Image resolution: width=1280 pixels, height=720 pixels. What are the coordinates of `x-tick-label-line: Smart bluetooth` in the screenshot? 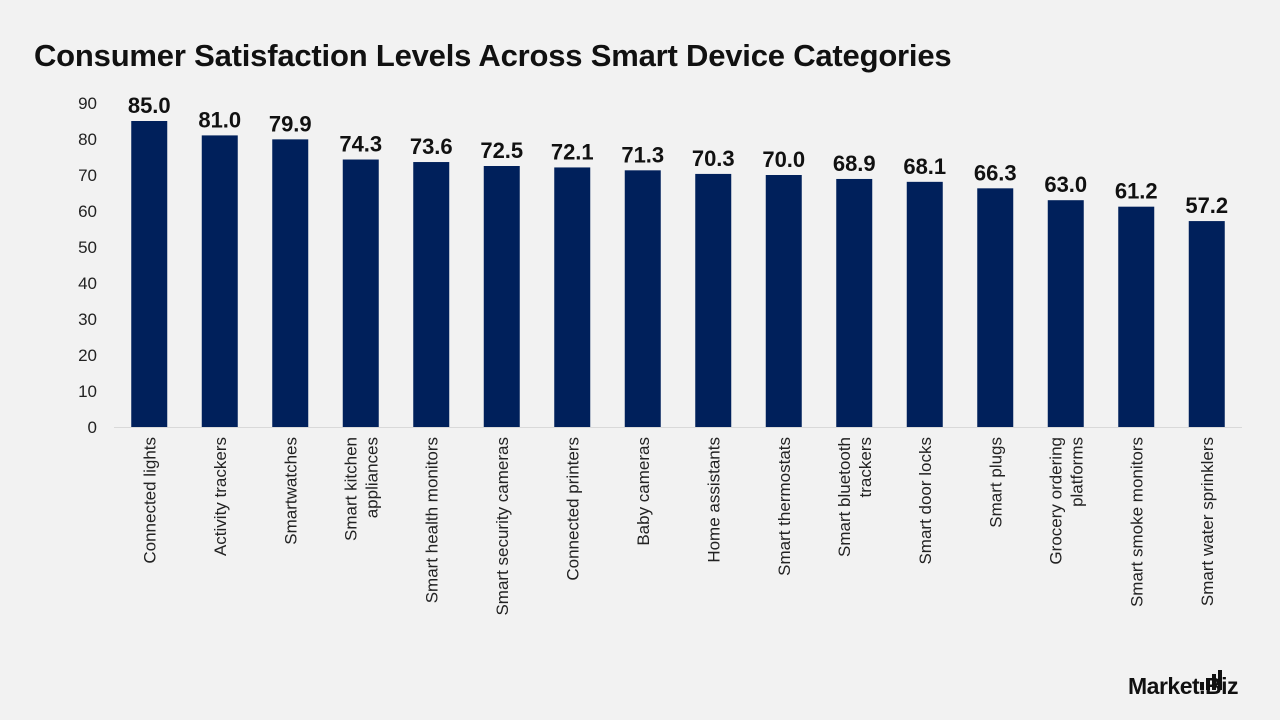 It's located at (844, 497).